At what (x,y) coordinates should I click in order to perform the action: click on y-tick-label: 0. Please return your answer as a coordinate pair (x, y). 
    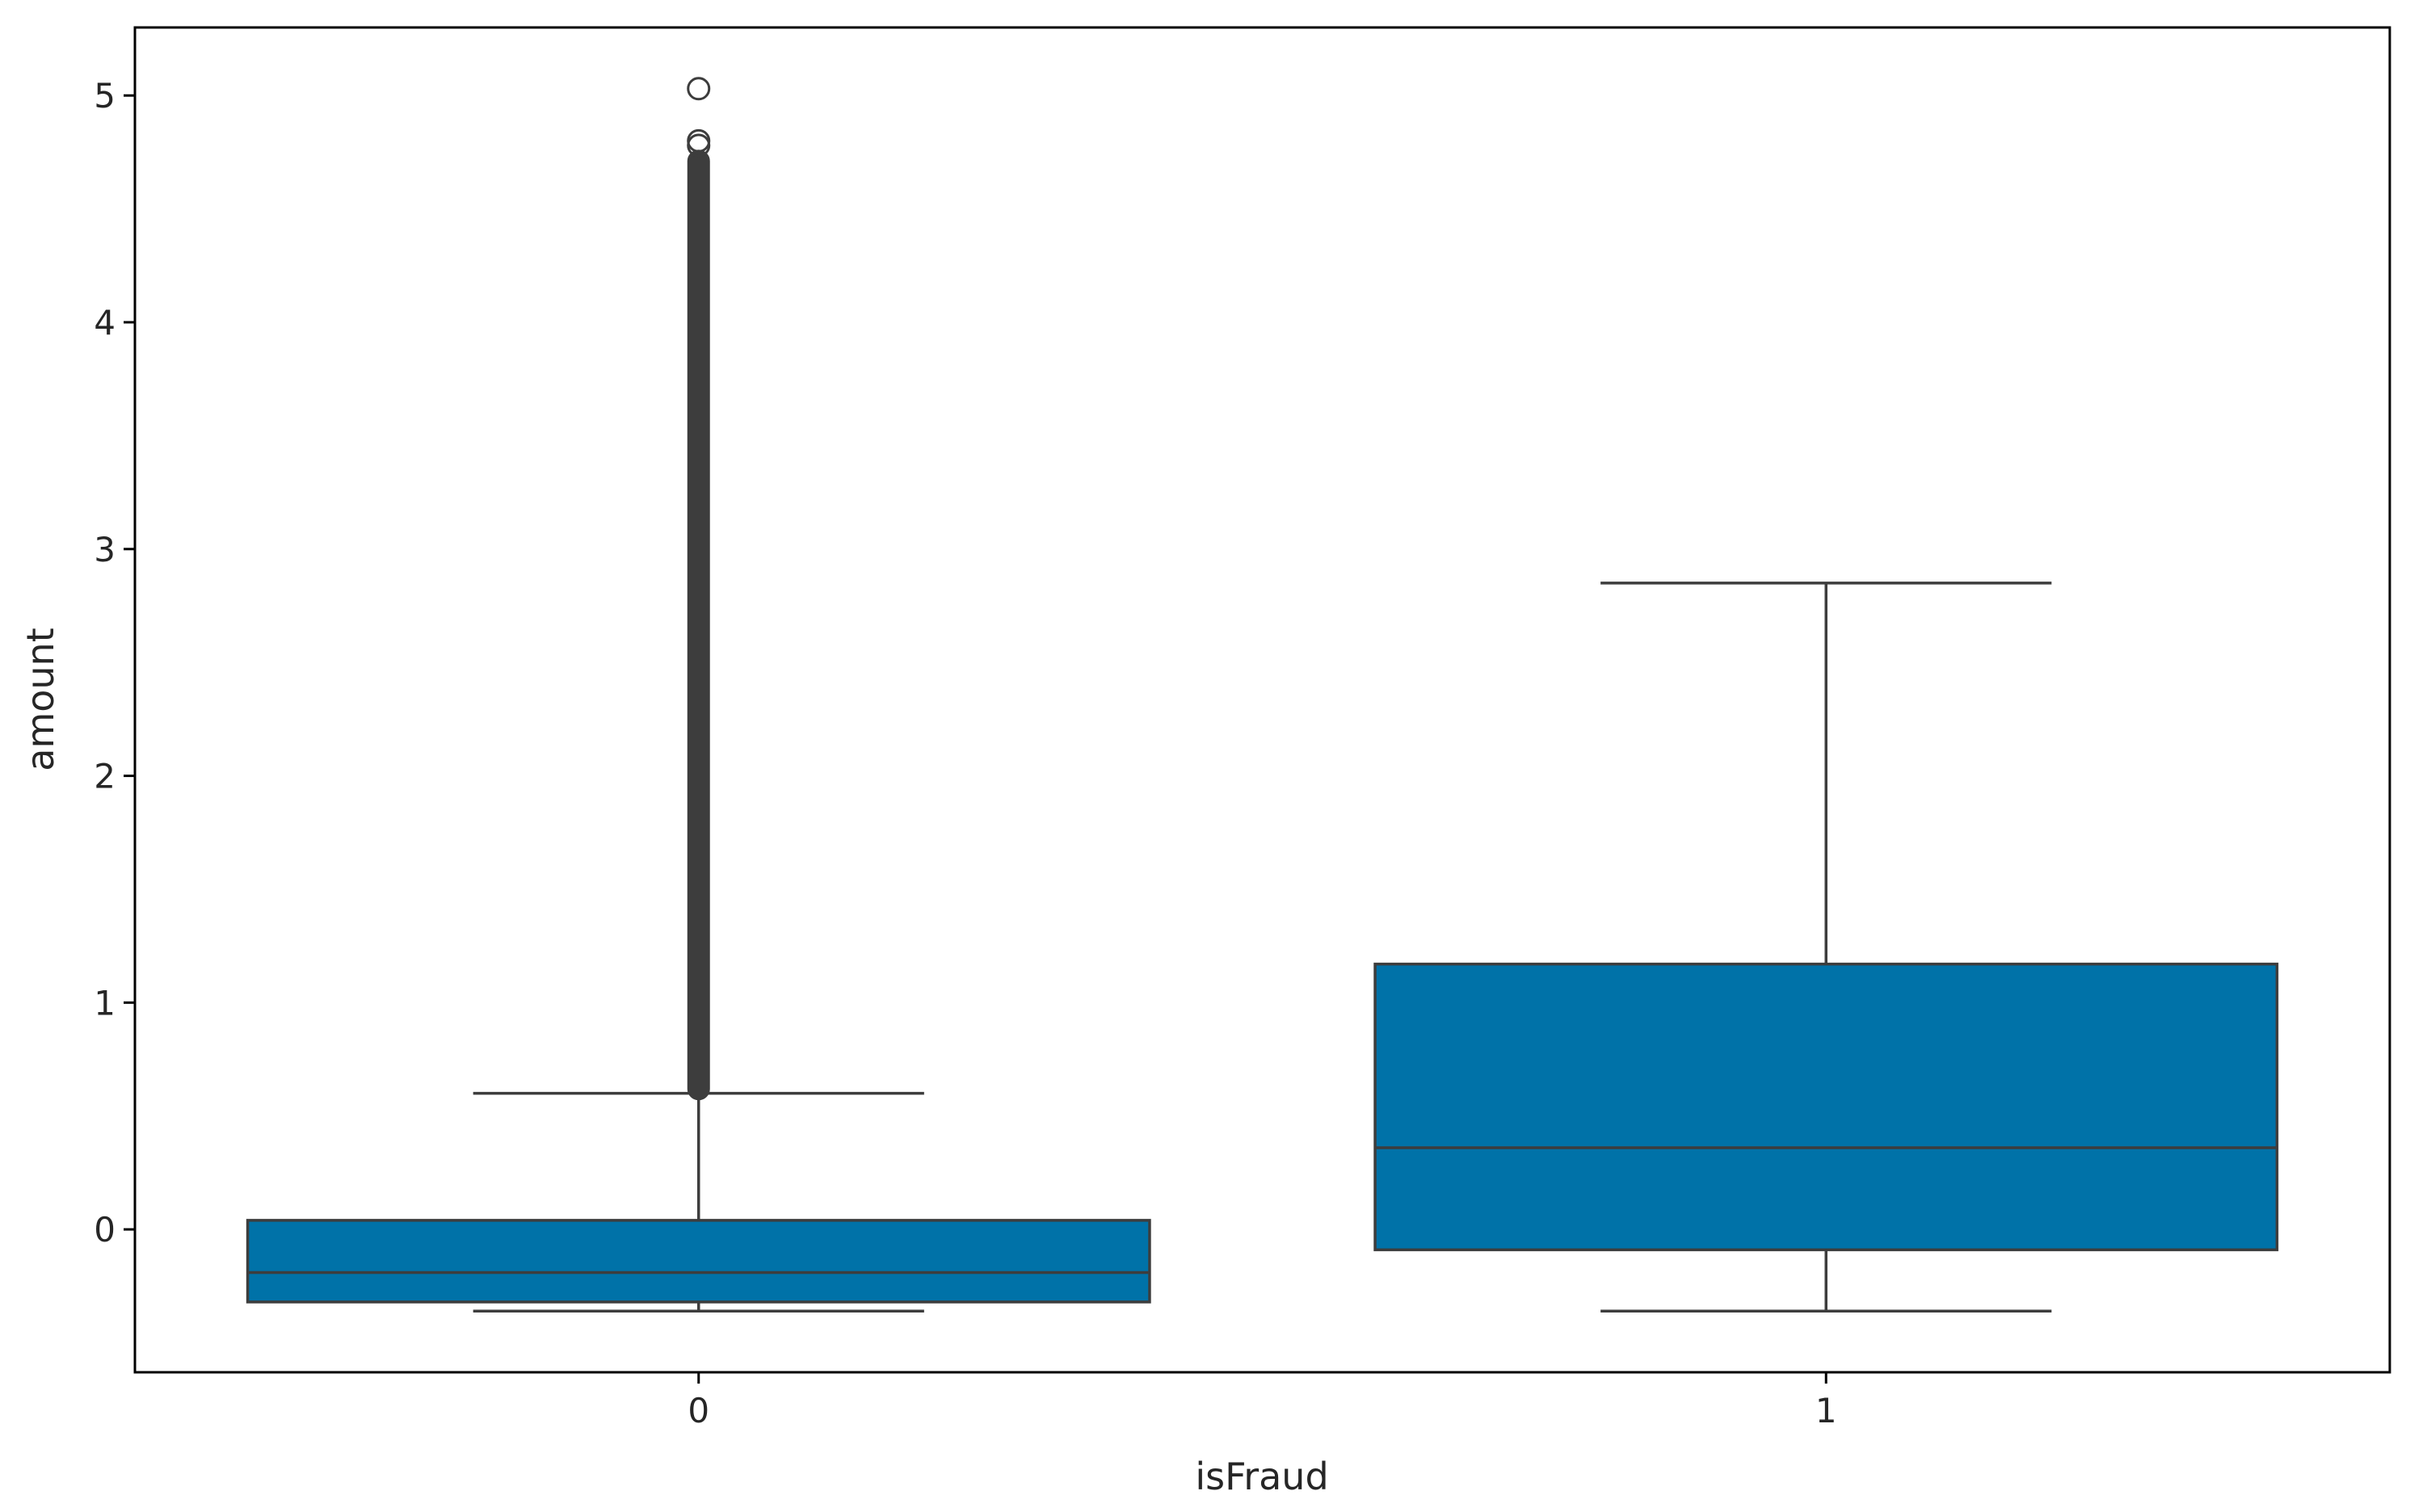
    Looking at the image, I should click on (105, 1230).